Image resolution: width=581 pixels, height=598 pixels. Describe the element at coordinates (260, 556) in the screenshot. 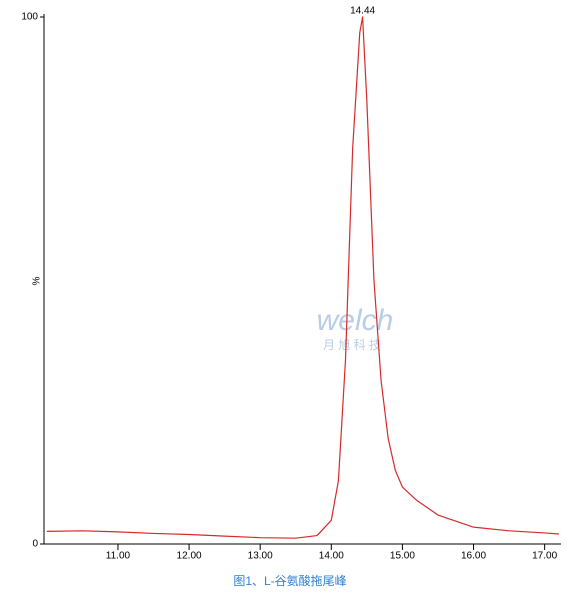

I see `x-tick-label: 13.00` at that location.